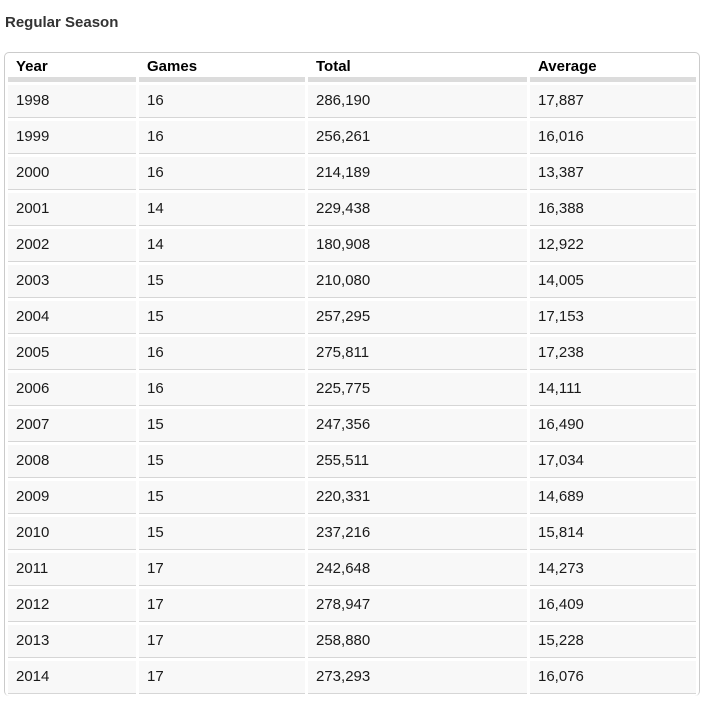  What do you see at coordinates (72, 497) in the screenshot?
I see `cell-year: 2009` at bounding box center [72, 497].